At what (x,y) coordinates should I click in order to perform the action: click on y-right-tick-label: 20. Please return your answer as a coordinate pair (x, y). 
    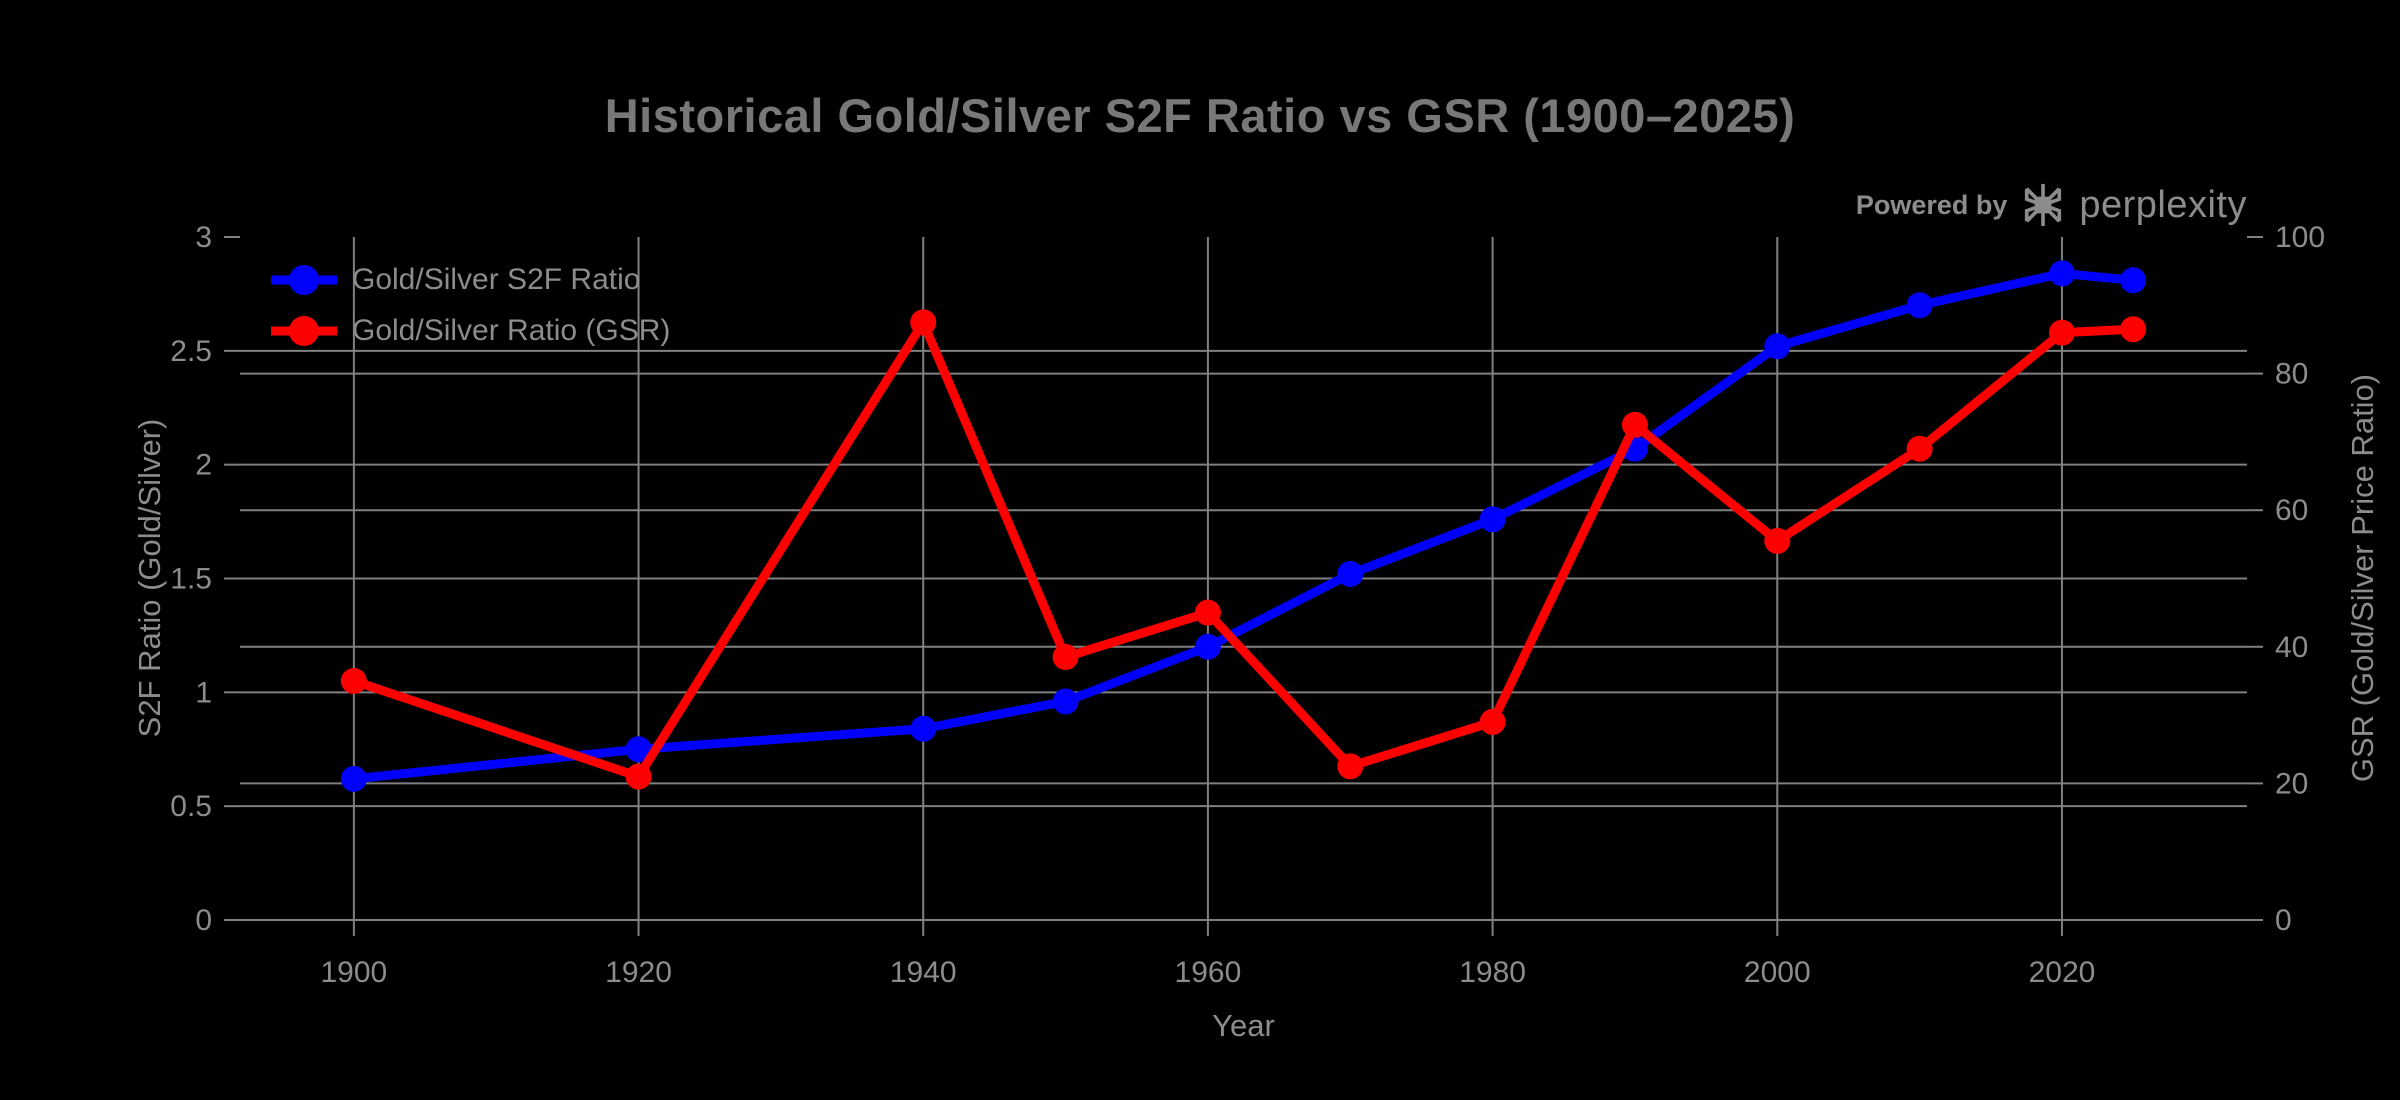
    Looking at the image, I should click on (2291, 783).